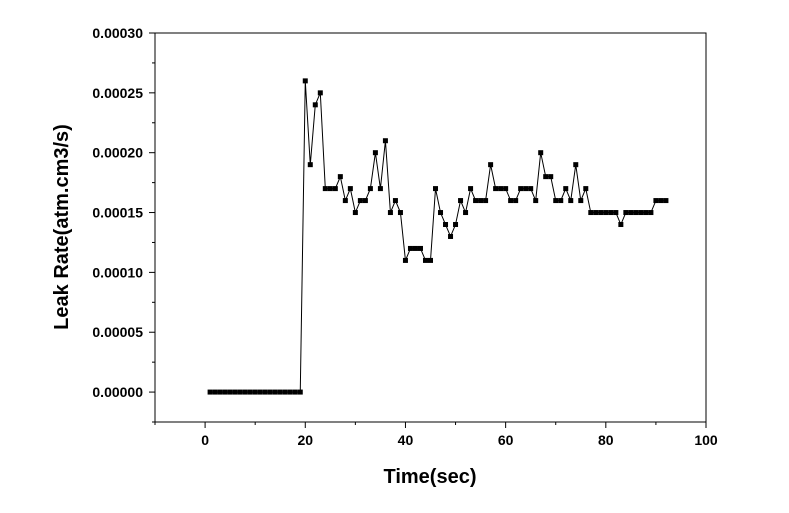 The image size is (789, 513). I want to click on y-tick-label: 0.00000, so click(117, 392).